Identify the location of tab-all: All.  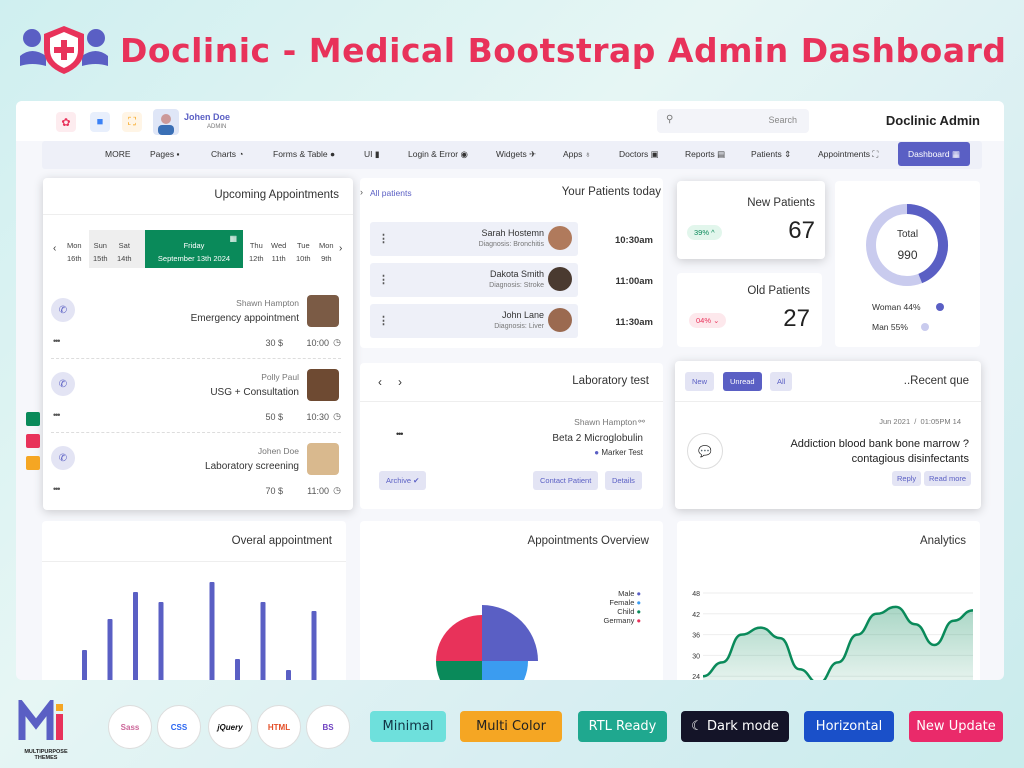
(781, 381).